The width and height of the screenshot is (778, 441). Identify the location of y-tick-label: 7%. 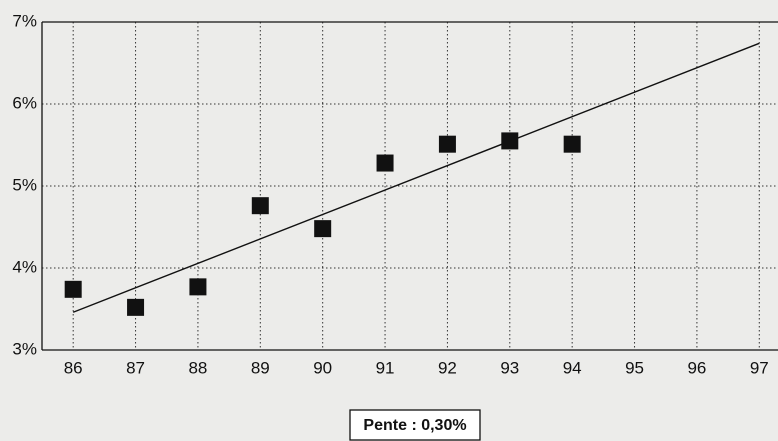
(24, 20).